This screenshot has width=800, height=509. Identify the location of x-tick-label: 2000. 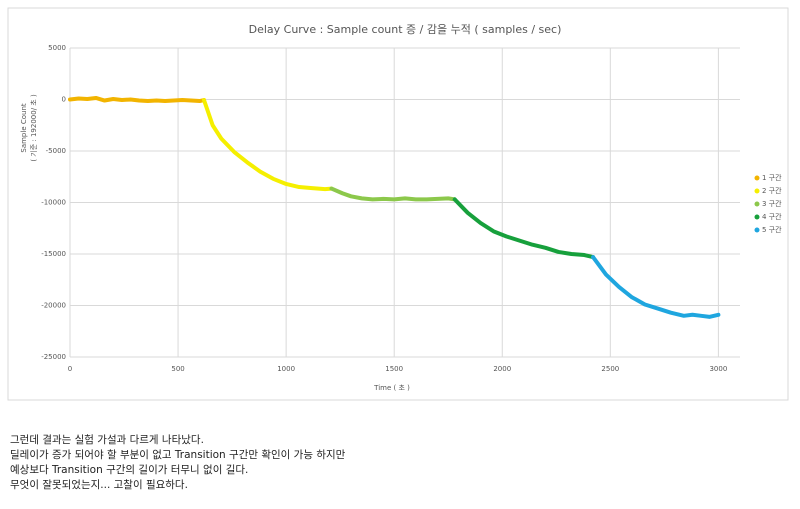
(502, 369).